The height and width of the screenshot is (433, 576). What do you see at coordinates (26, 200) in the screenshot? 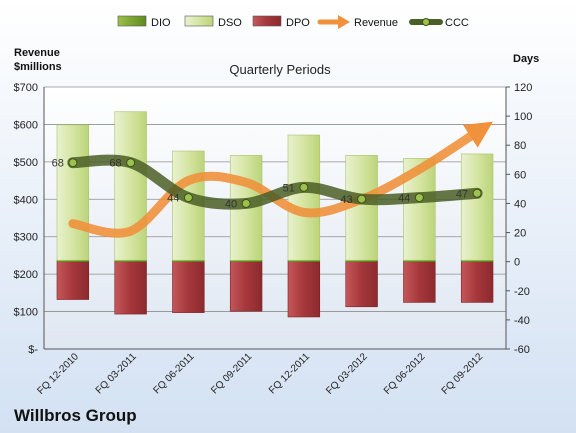
I see `y-left-tick-label: $400` at bounding box center [26, 200].